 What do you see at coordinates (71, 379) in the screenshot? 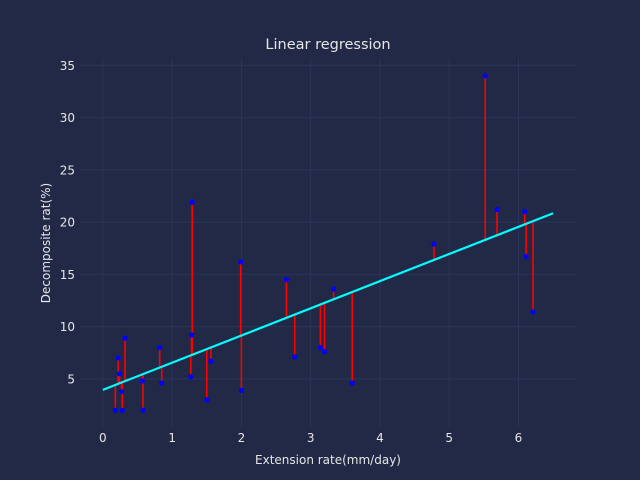
I see `y-tick-label: 5` at bounding box center [71, 379].